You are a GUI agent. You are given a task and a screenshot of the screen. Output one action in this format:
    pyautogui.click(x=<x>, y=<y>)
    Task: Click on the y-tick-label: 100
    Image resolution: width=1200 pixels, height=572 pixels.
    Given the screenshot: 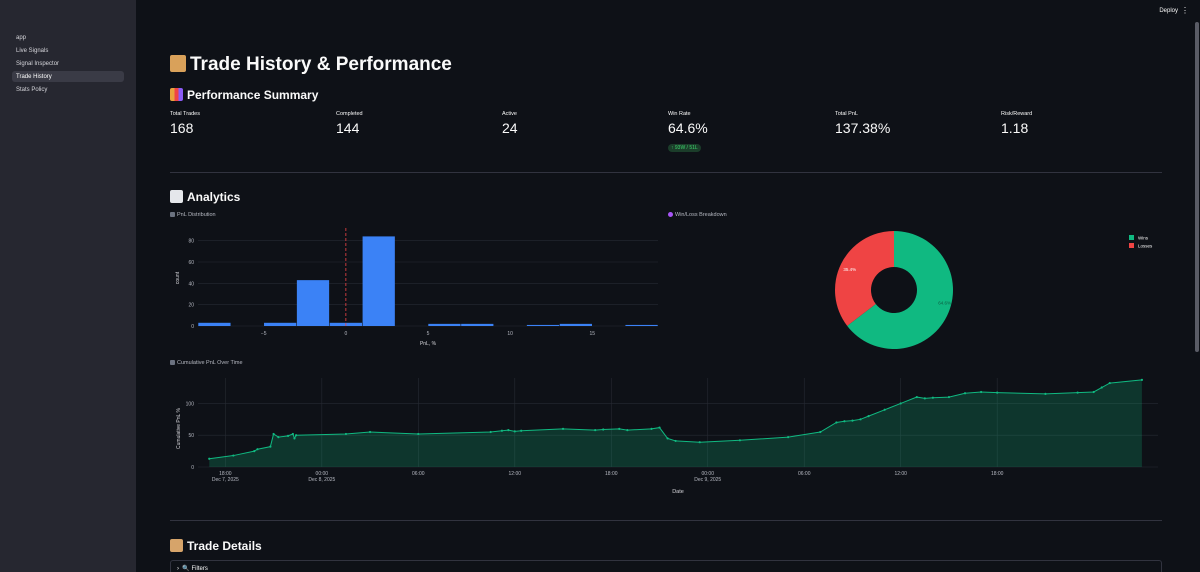 What is the action you would take?
    pyautogui.click(x=190, y=404)
    